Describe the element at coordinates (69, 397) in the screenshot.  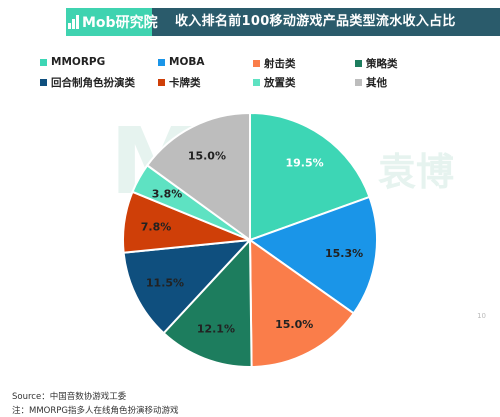
I see `source-text: Source：中国音数协游戏工委` at that location.